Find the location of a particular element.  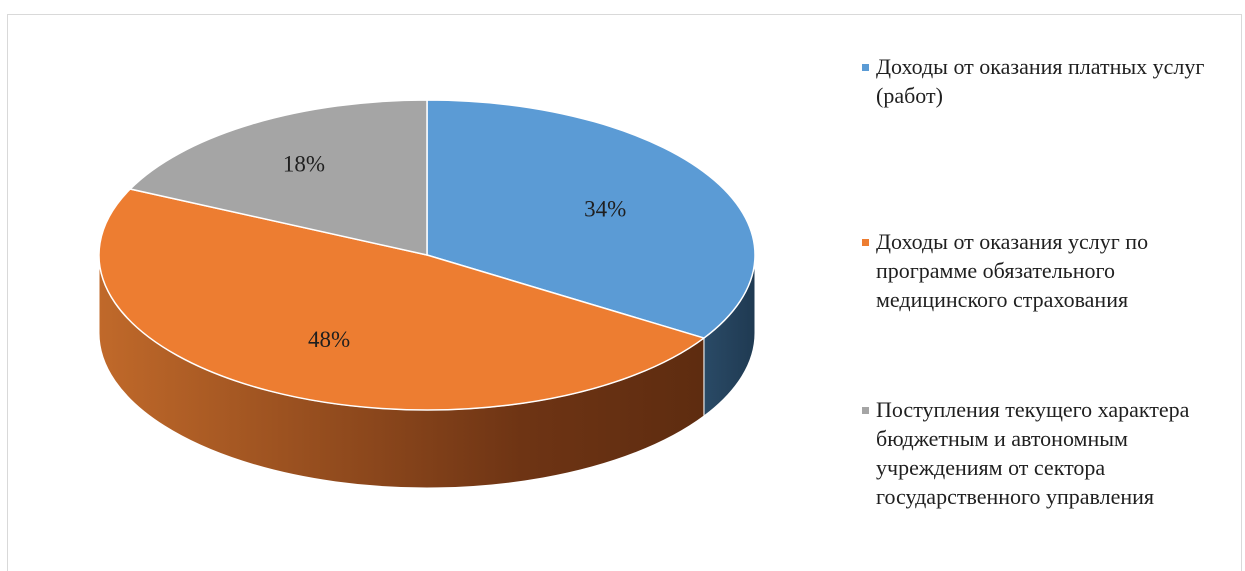

legend-marker-orange is located at coordinates (865, 242).